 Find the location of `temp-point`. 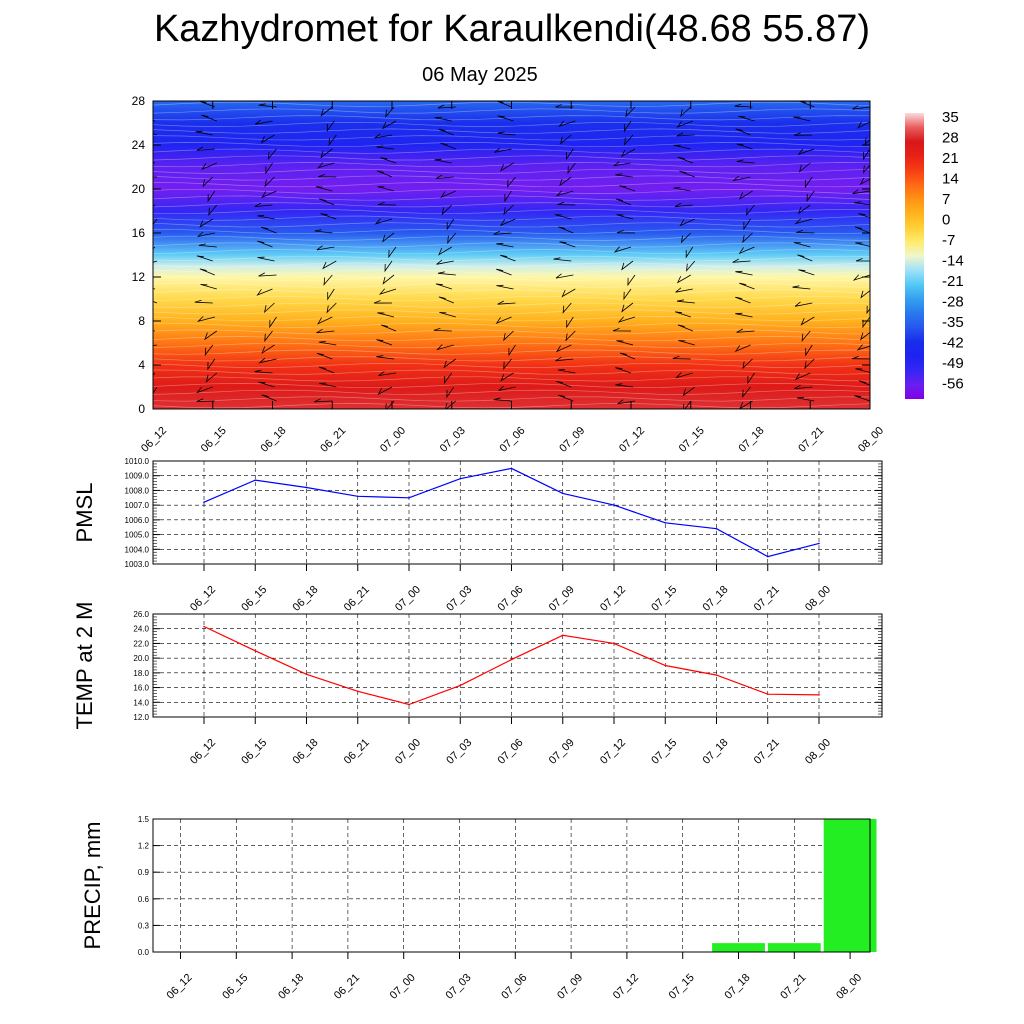

temp-point is located at coordinates (460, 685).